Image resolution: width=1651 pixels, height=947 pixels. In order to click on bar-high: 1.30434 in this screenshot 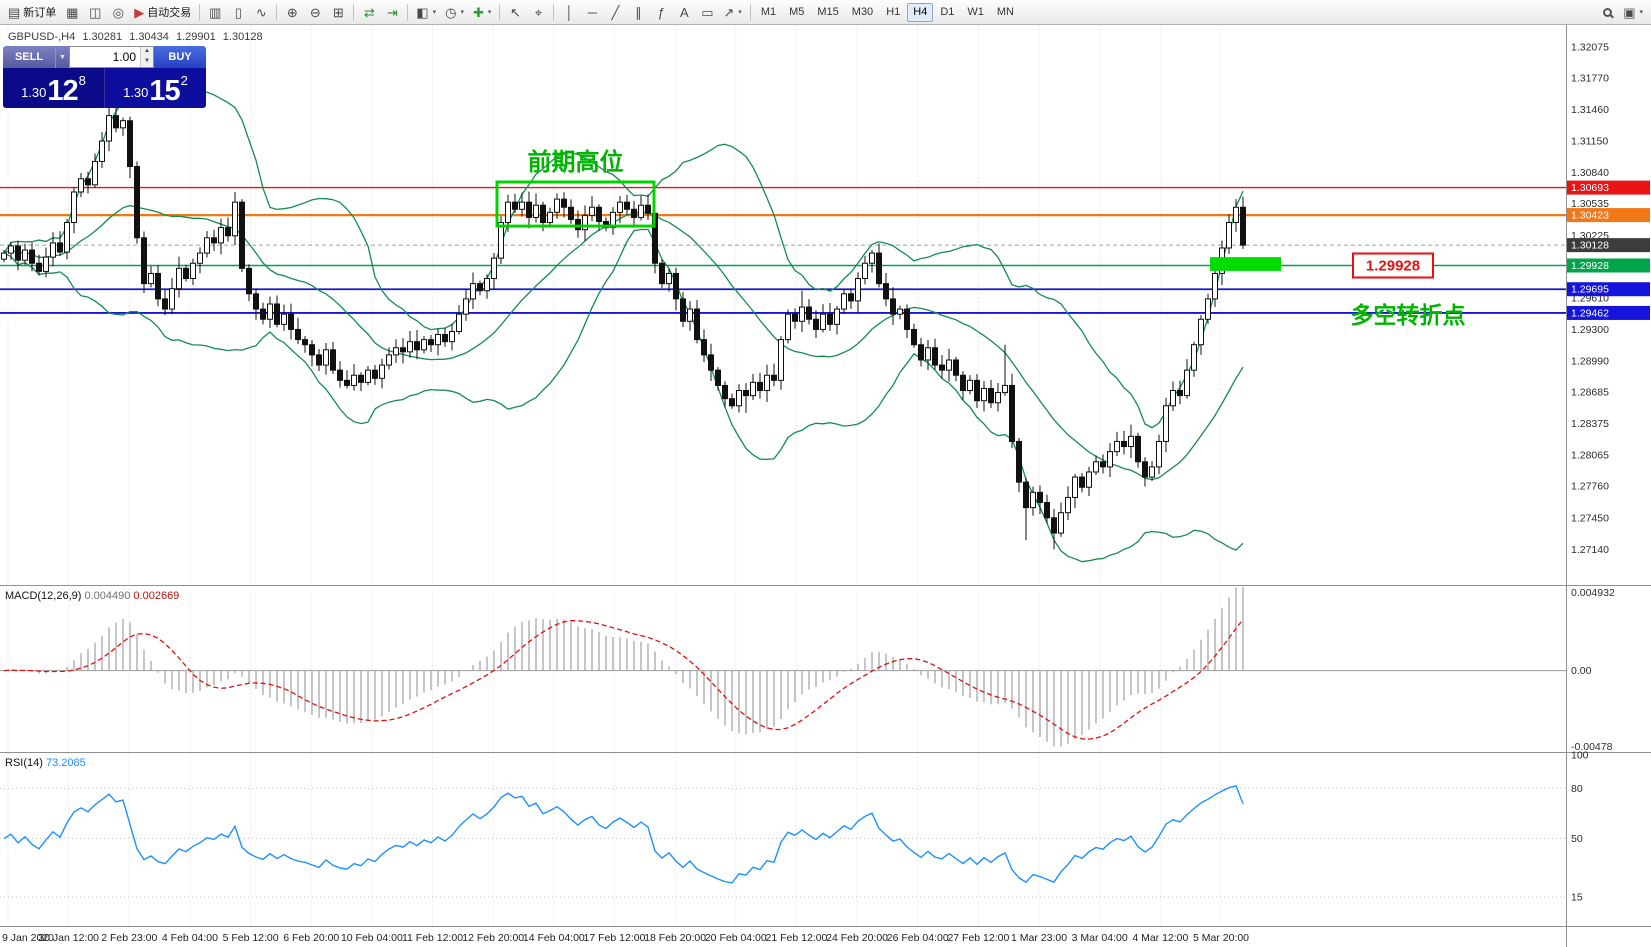, I will do `click(149, 37)`.